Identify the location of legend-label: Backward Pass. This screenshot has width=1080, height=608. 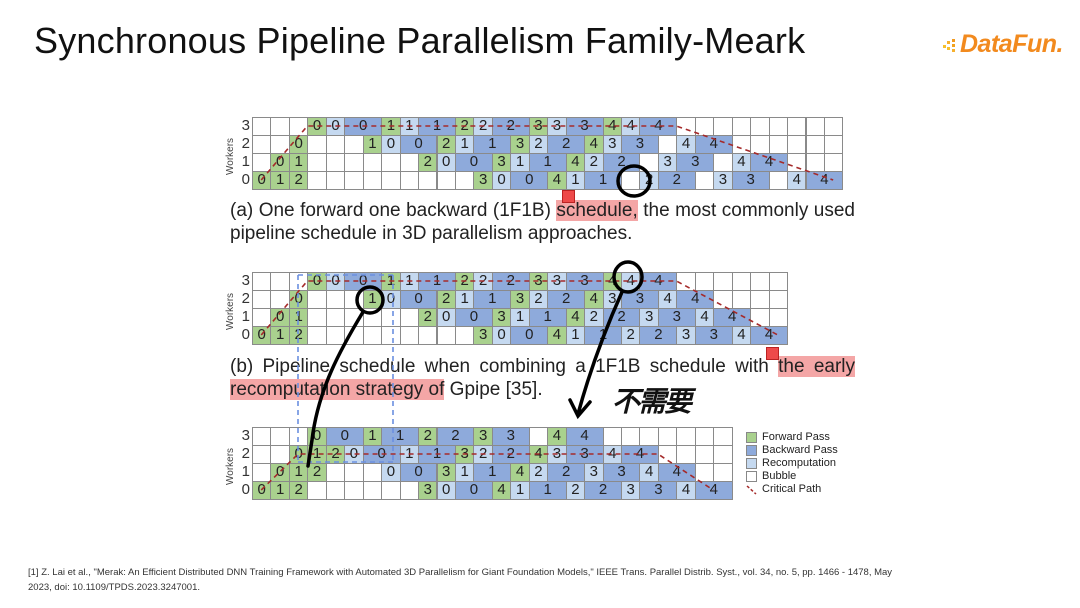
(800, 450).